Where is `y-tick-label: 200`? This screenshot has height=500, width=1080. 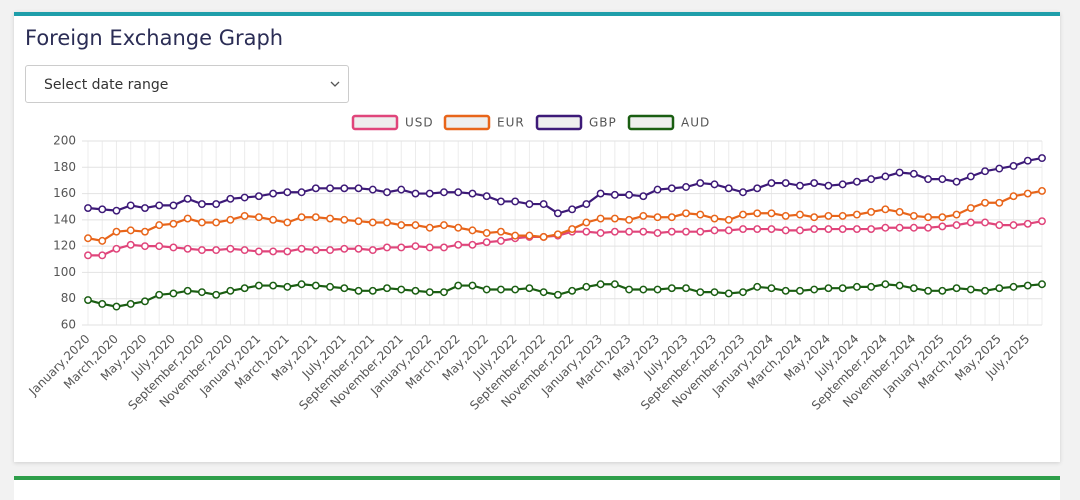 y-tick-label: 200 is located at coordinates (64, 141).